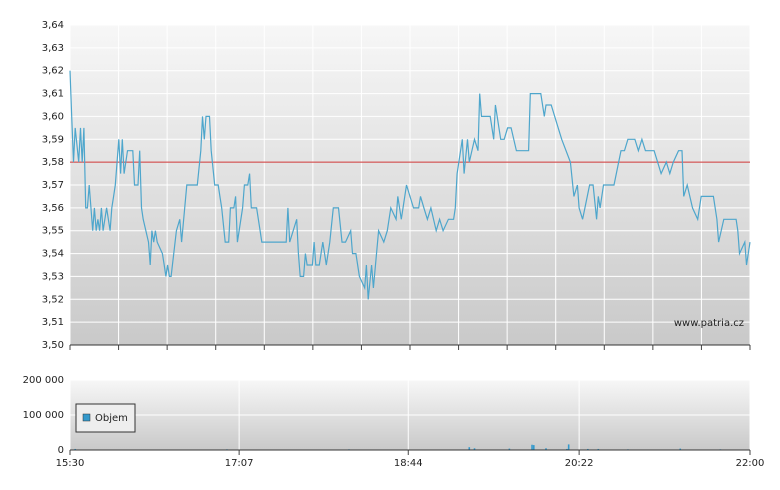 The image size is (780, 490). What do you see at coordinates (709, 323) in the screenshot?
I see `watermark: www.patria.cz` at bounding box center [709, 323].